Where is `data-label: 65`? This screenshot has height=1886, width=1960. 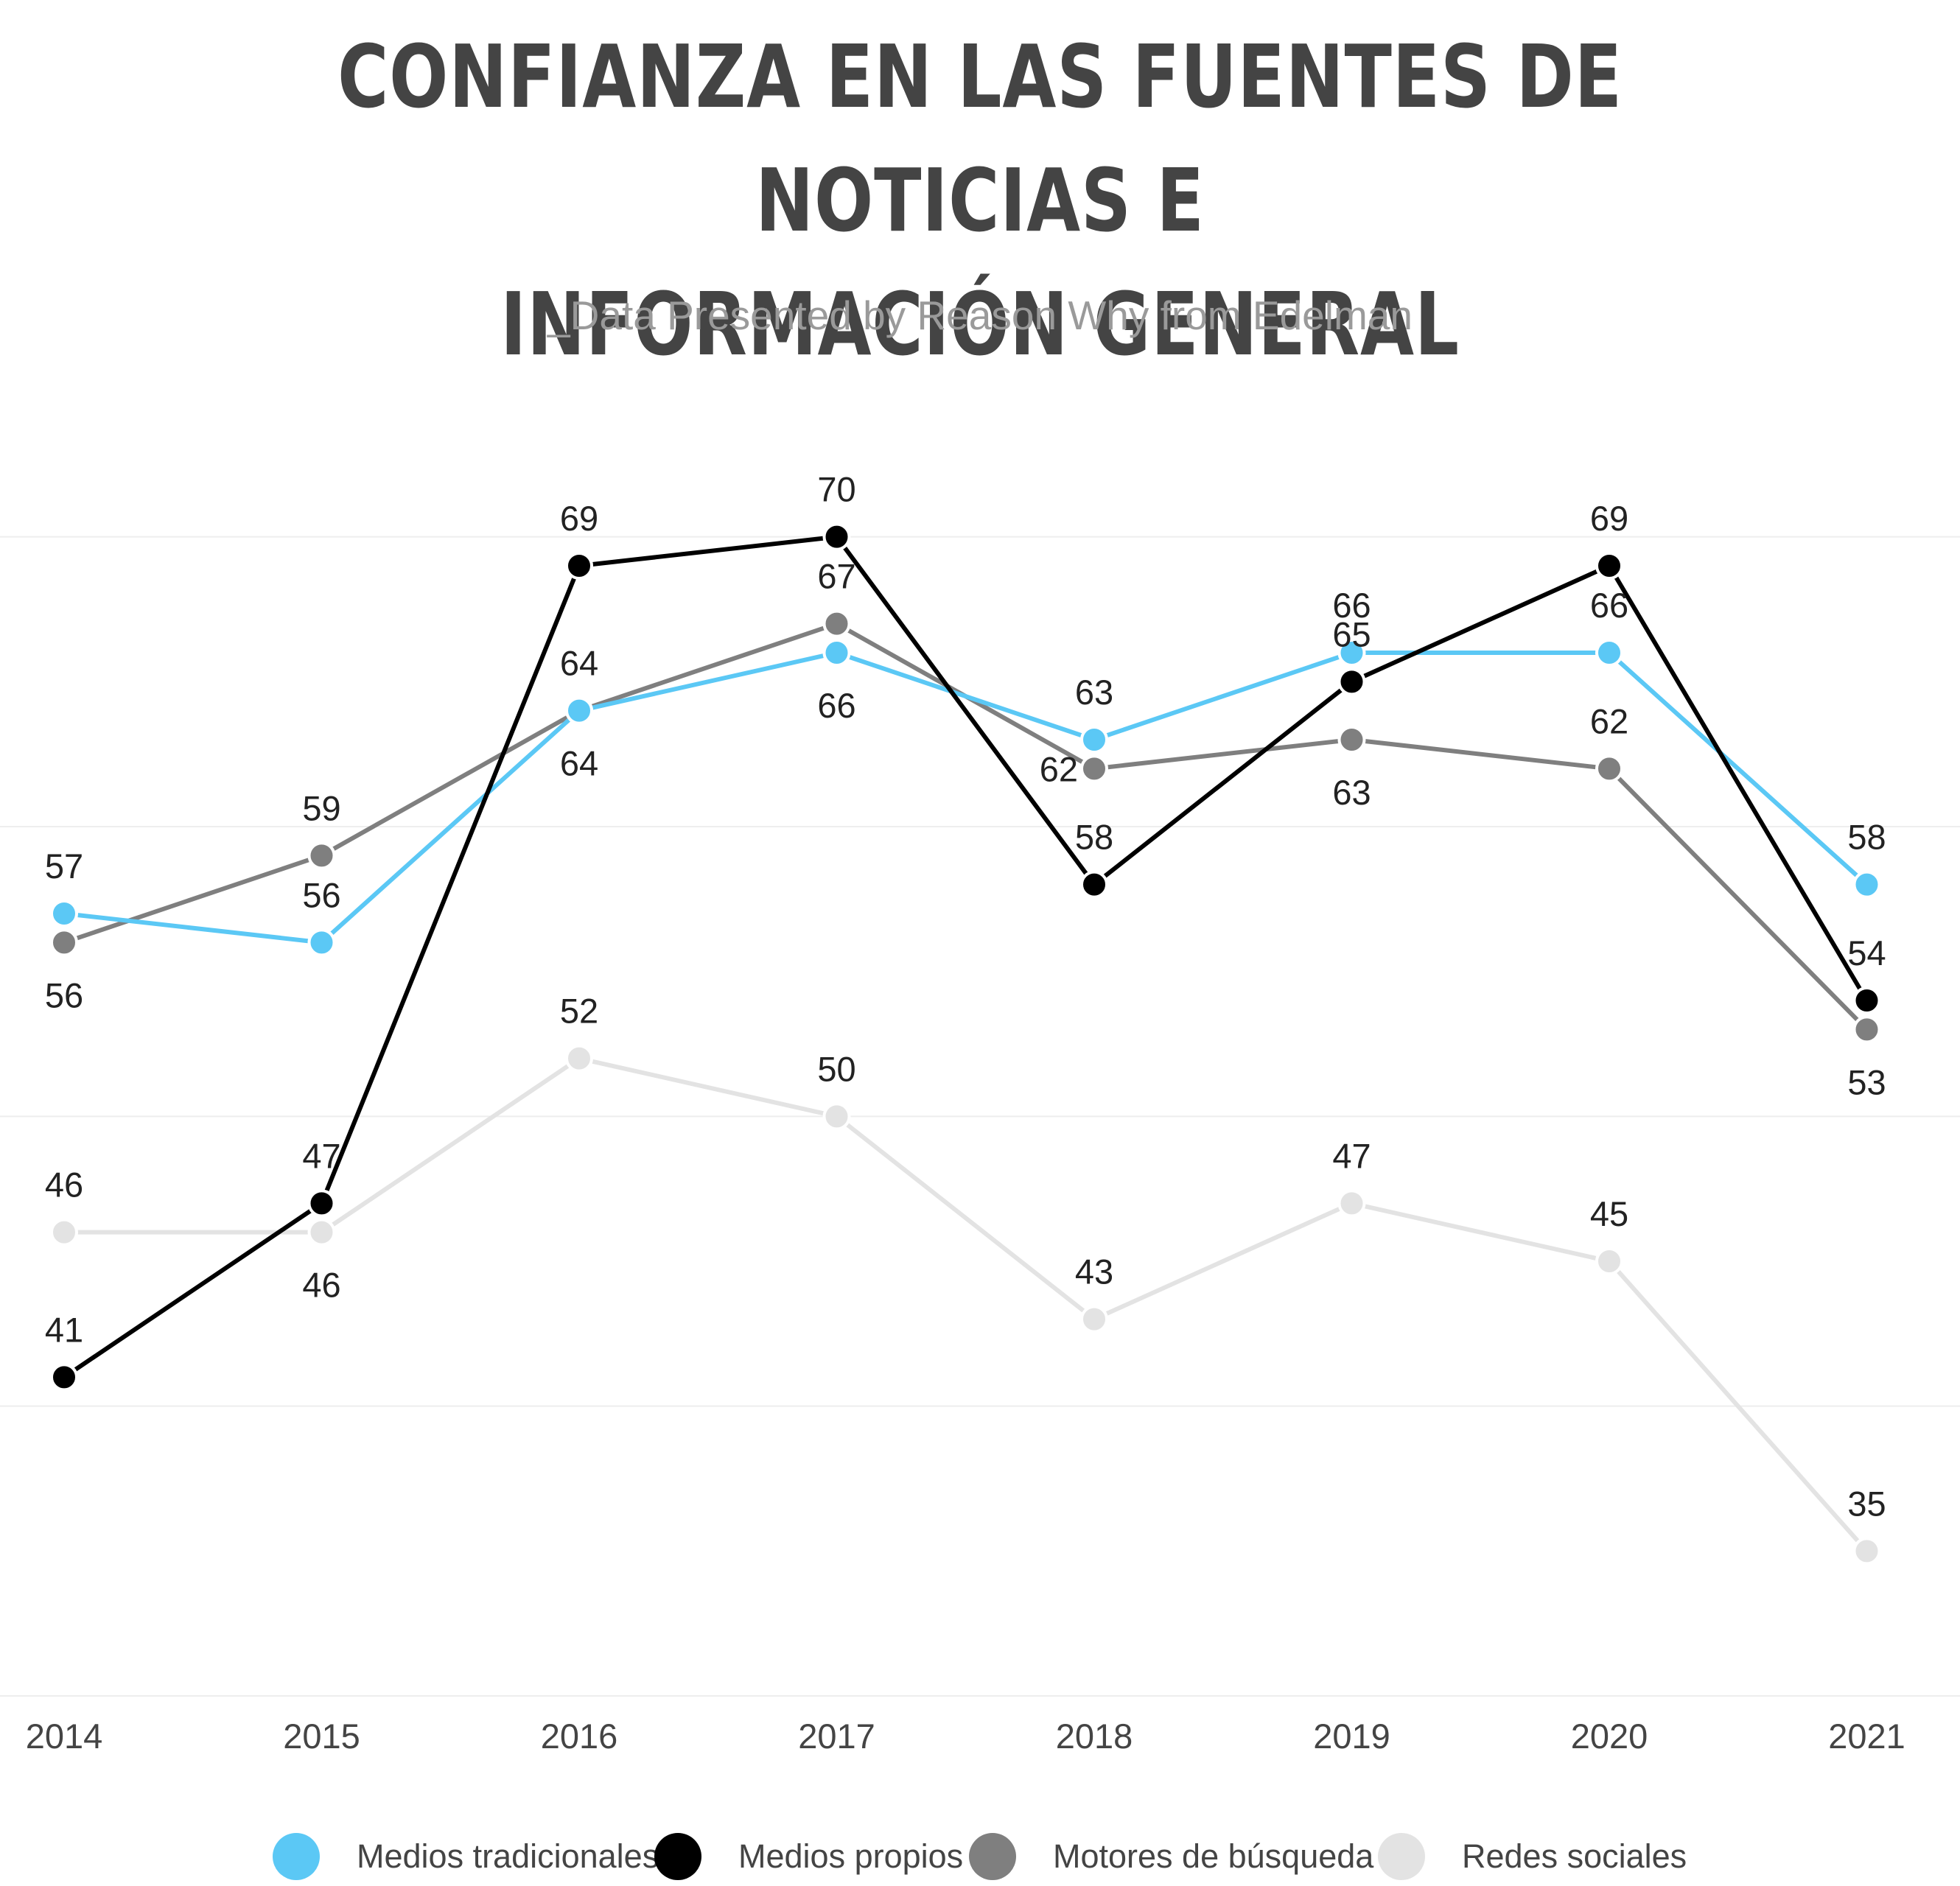 data-label: 65 is located at coordinates (1351, 633).